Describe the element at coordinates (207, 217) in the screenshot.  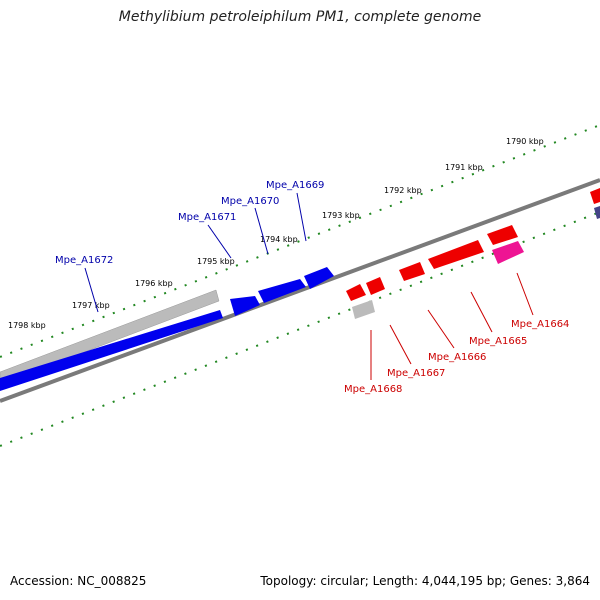
I see `gene-label: Mpe_A1671` at that location.